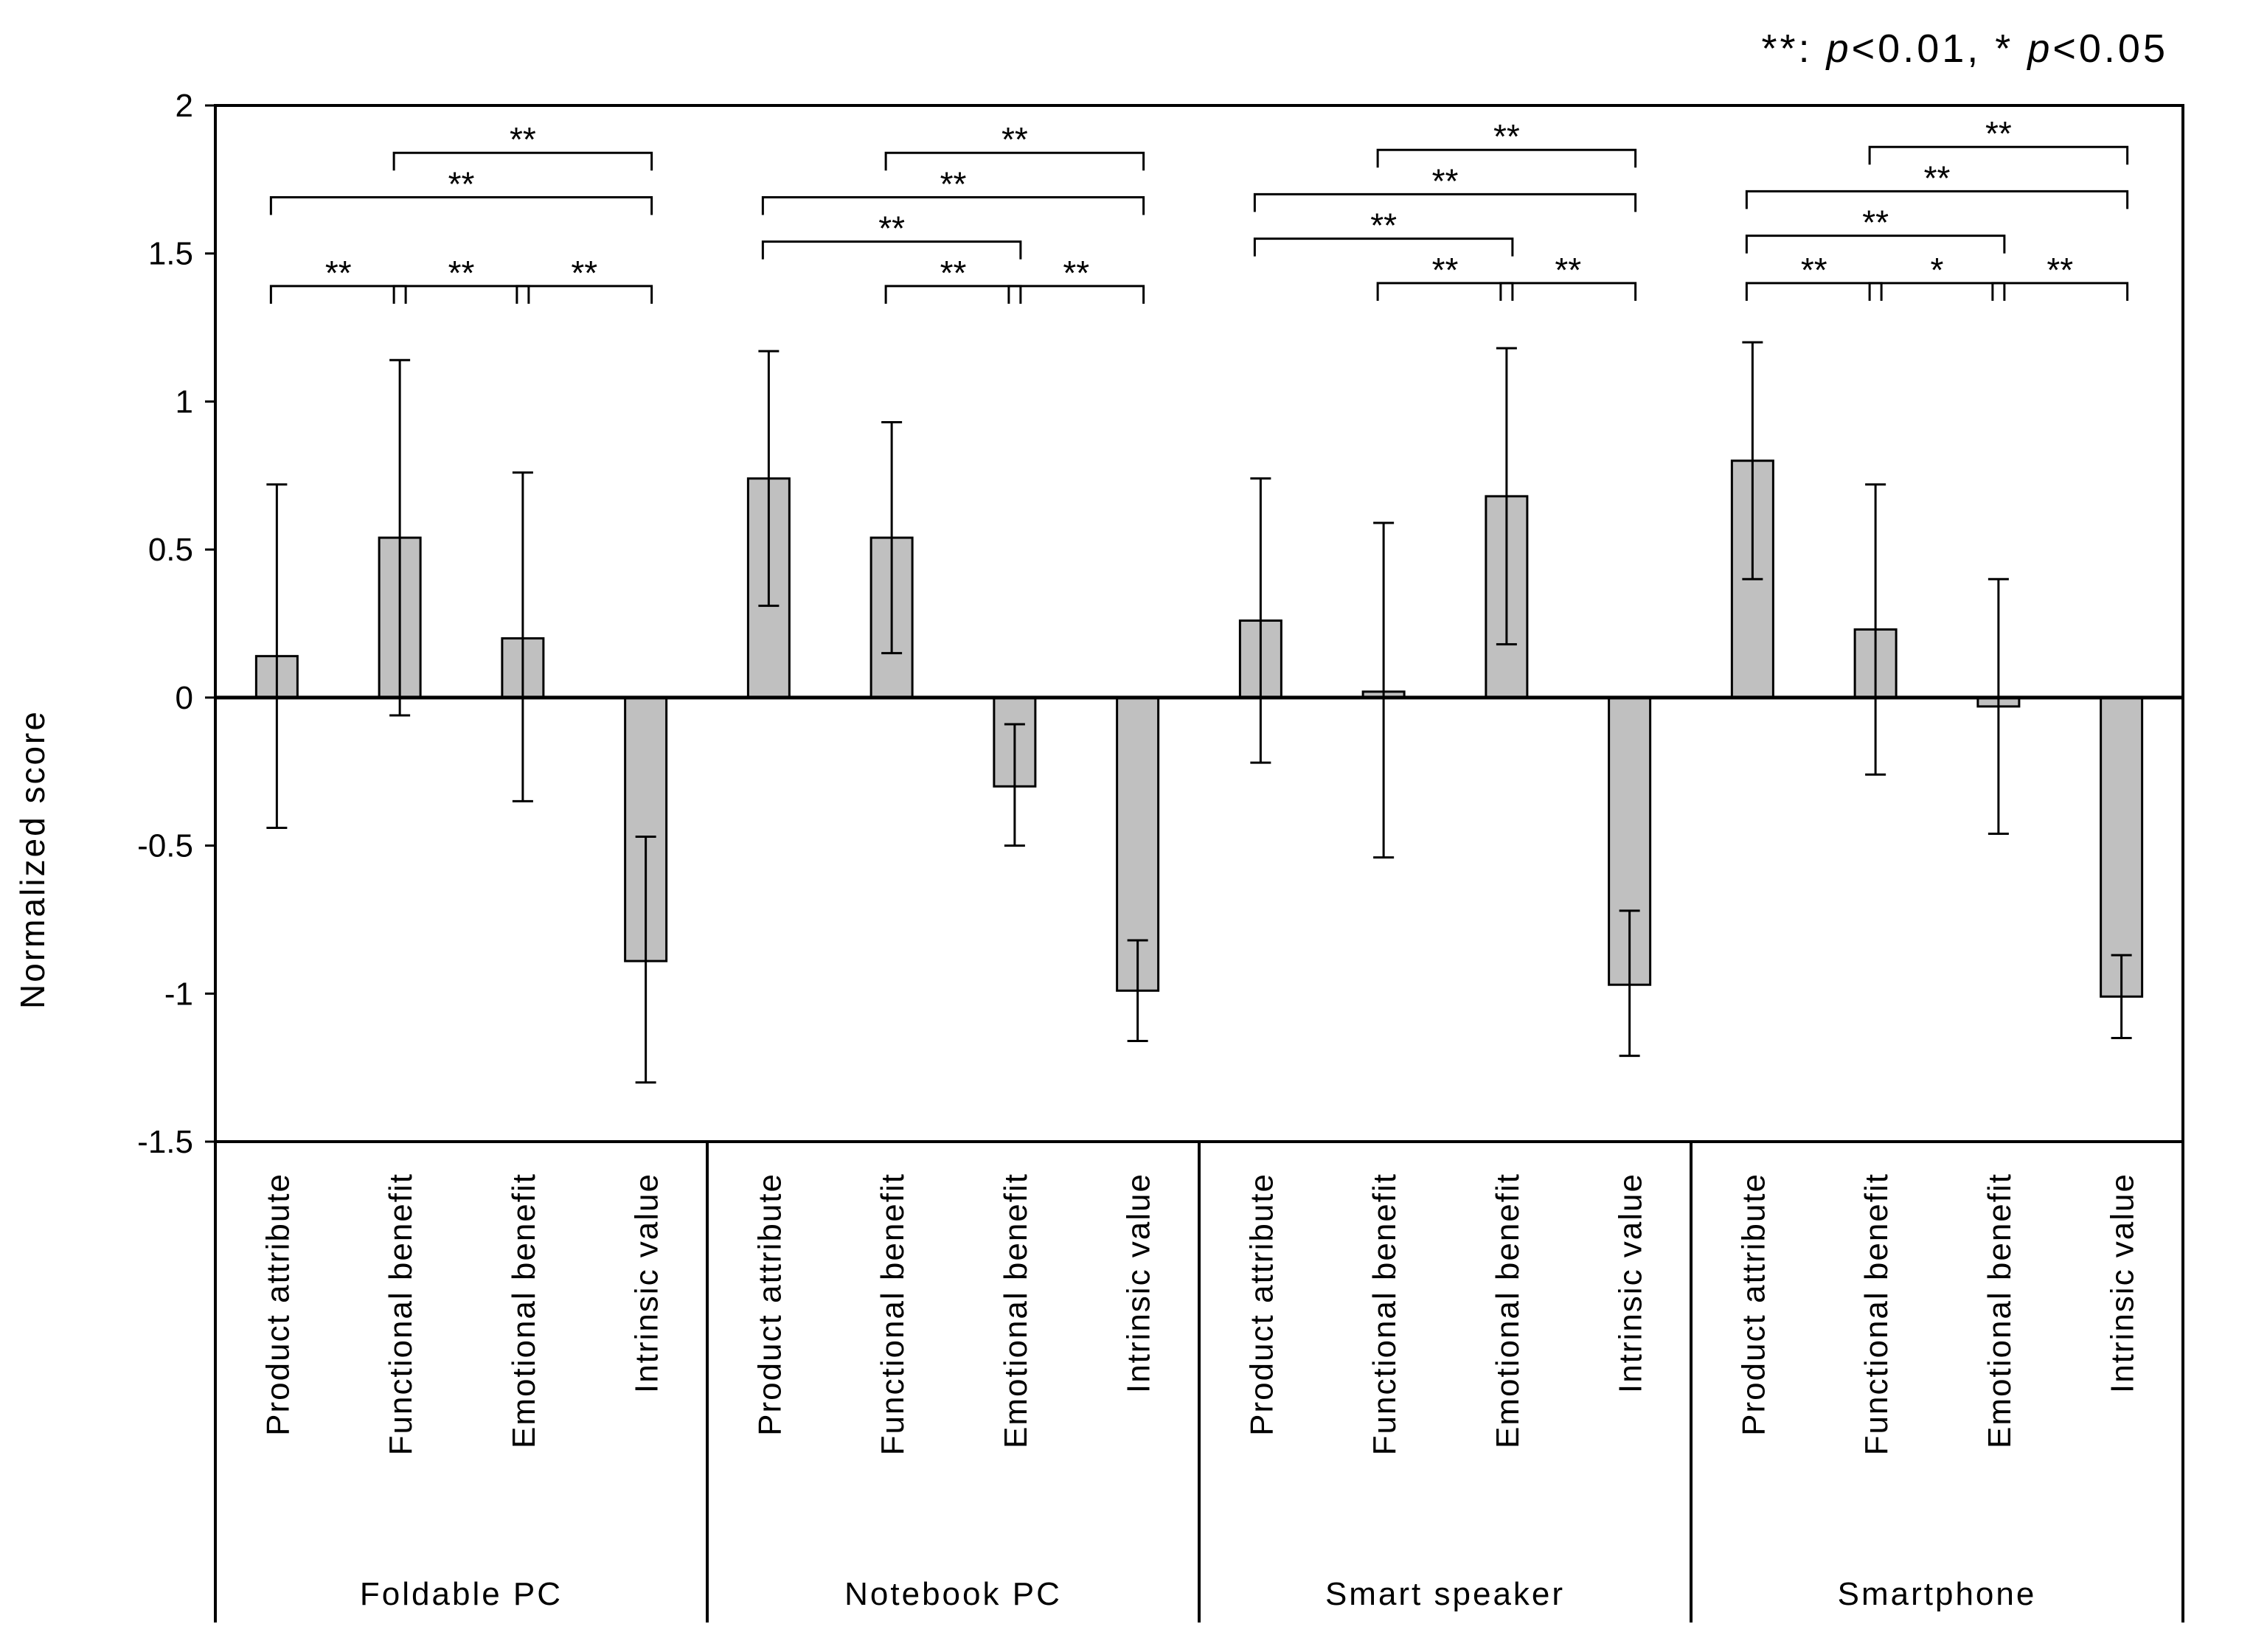 This screenshot has height=1652, width=2253. Describe the element at coordinates (1924, 49) in the screenshot. I see `legend-double-cond: <0.01,` at that location.